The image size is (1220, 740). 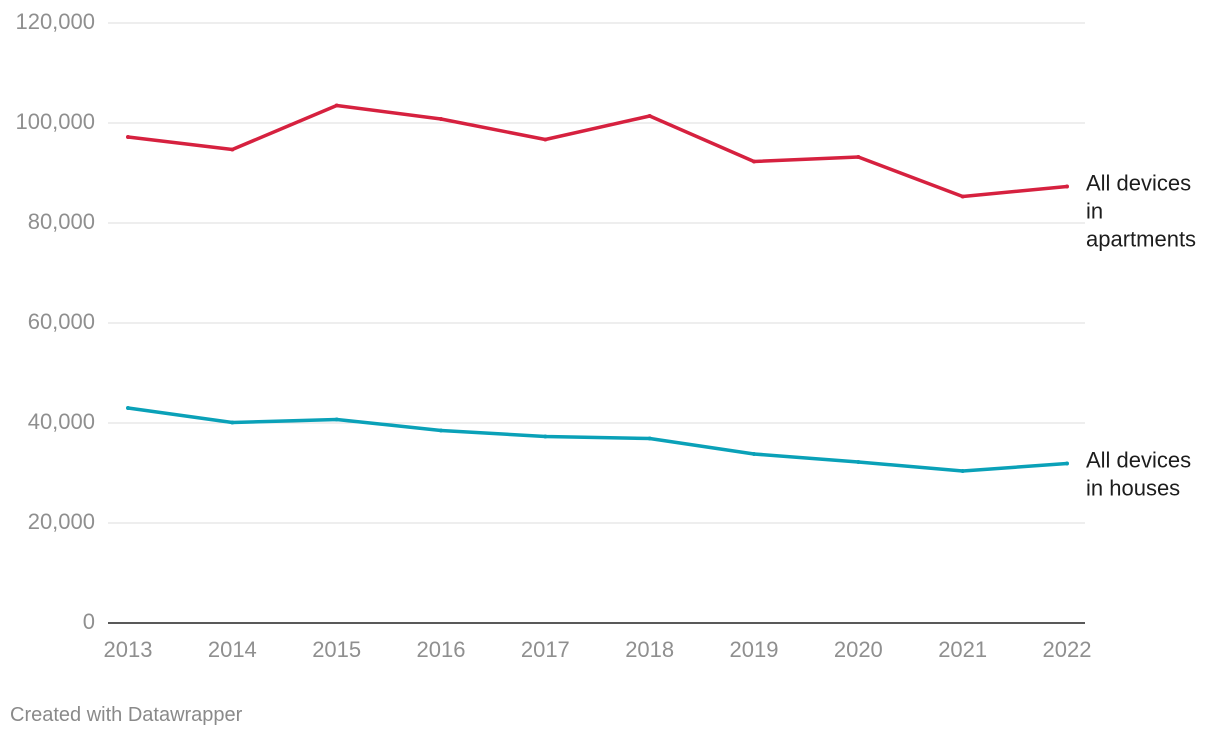 I want to click on y-axis-ticks: 0 20,000 40,000 60,000 80,000 100,000 120,000, so click(x=55, y=321).